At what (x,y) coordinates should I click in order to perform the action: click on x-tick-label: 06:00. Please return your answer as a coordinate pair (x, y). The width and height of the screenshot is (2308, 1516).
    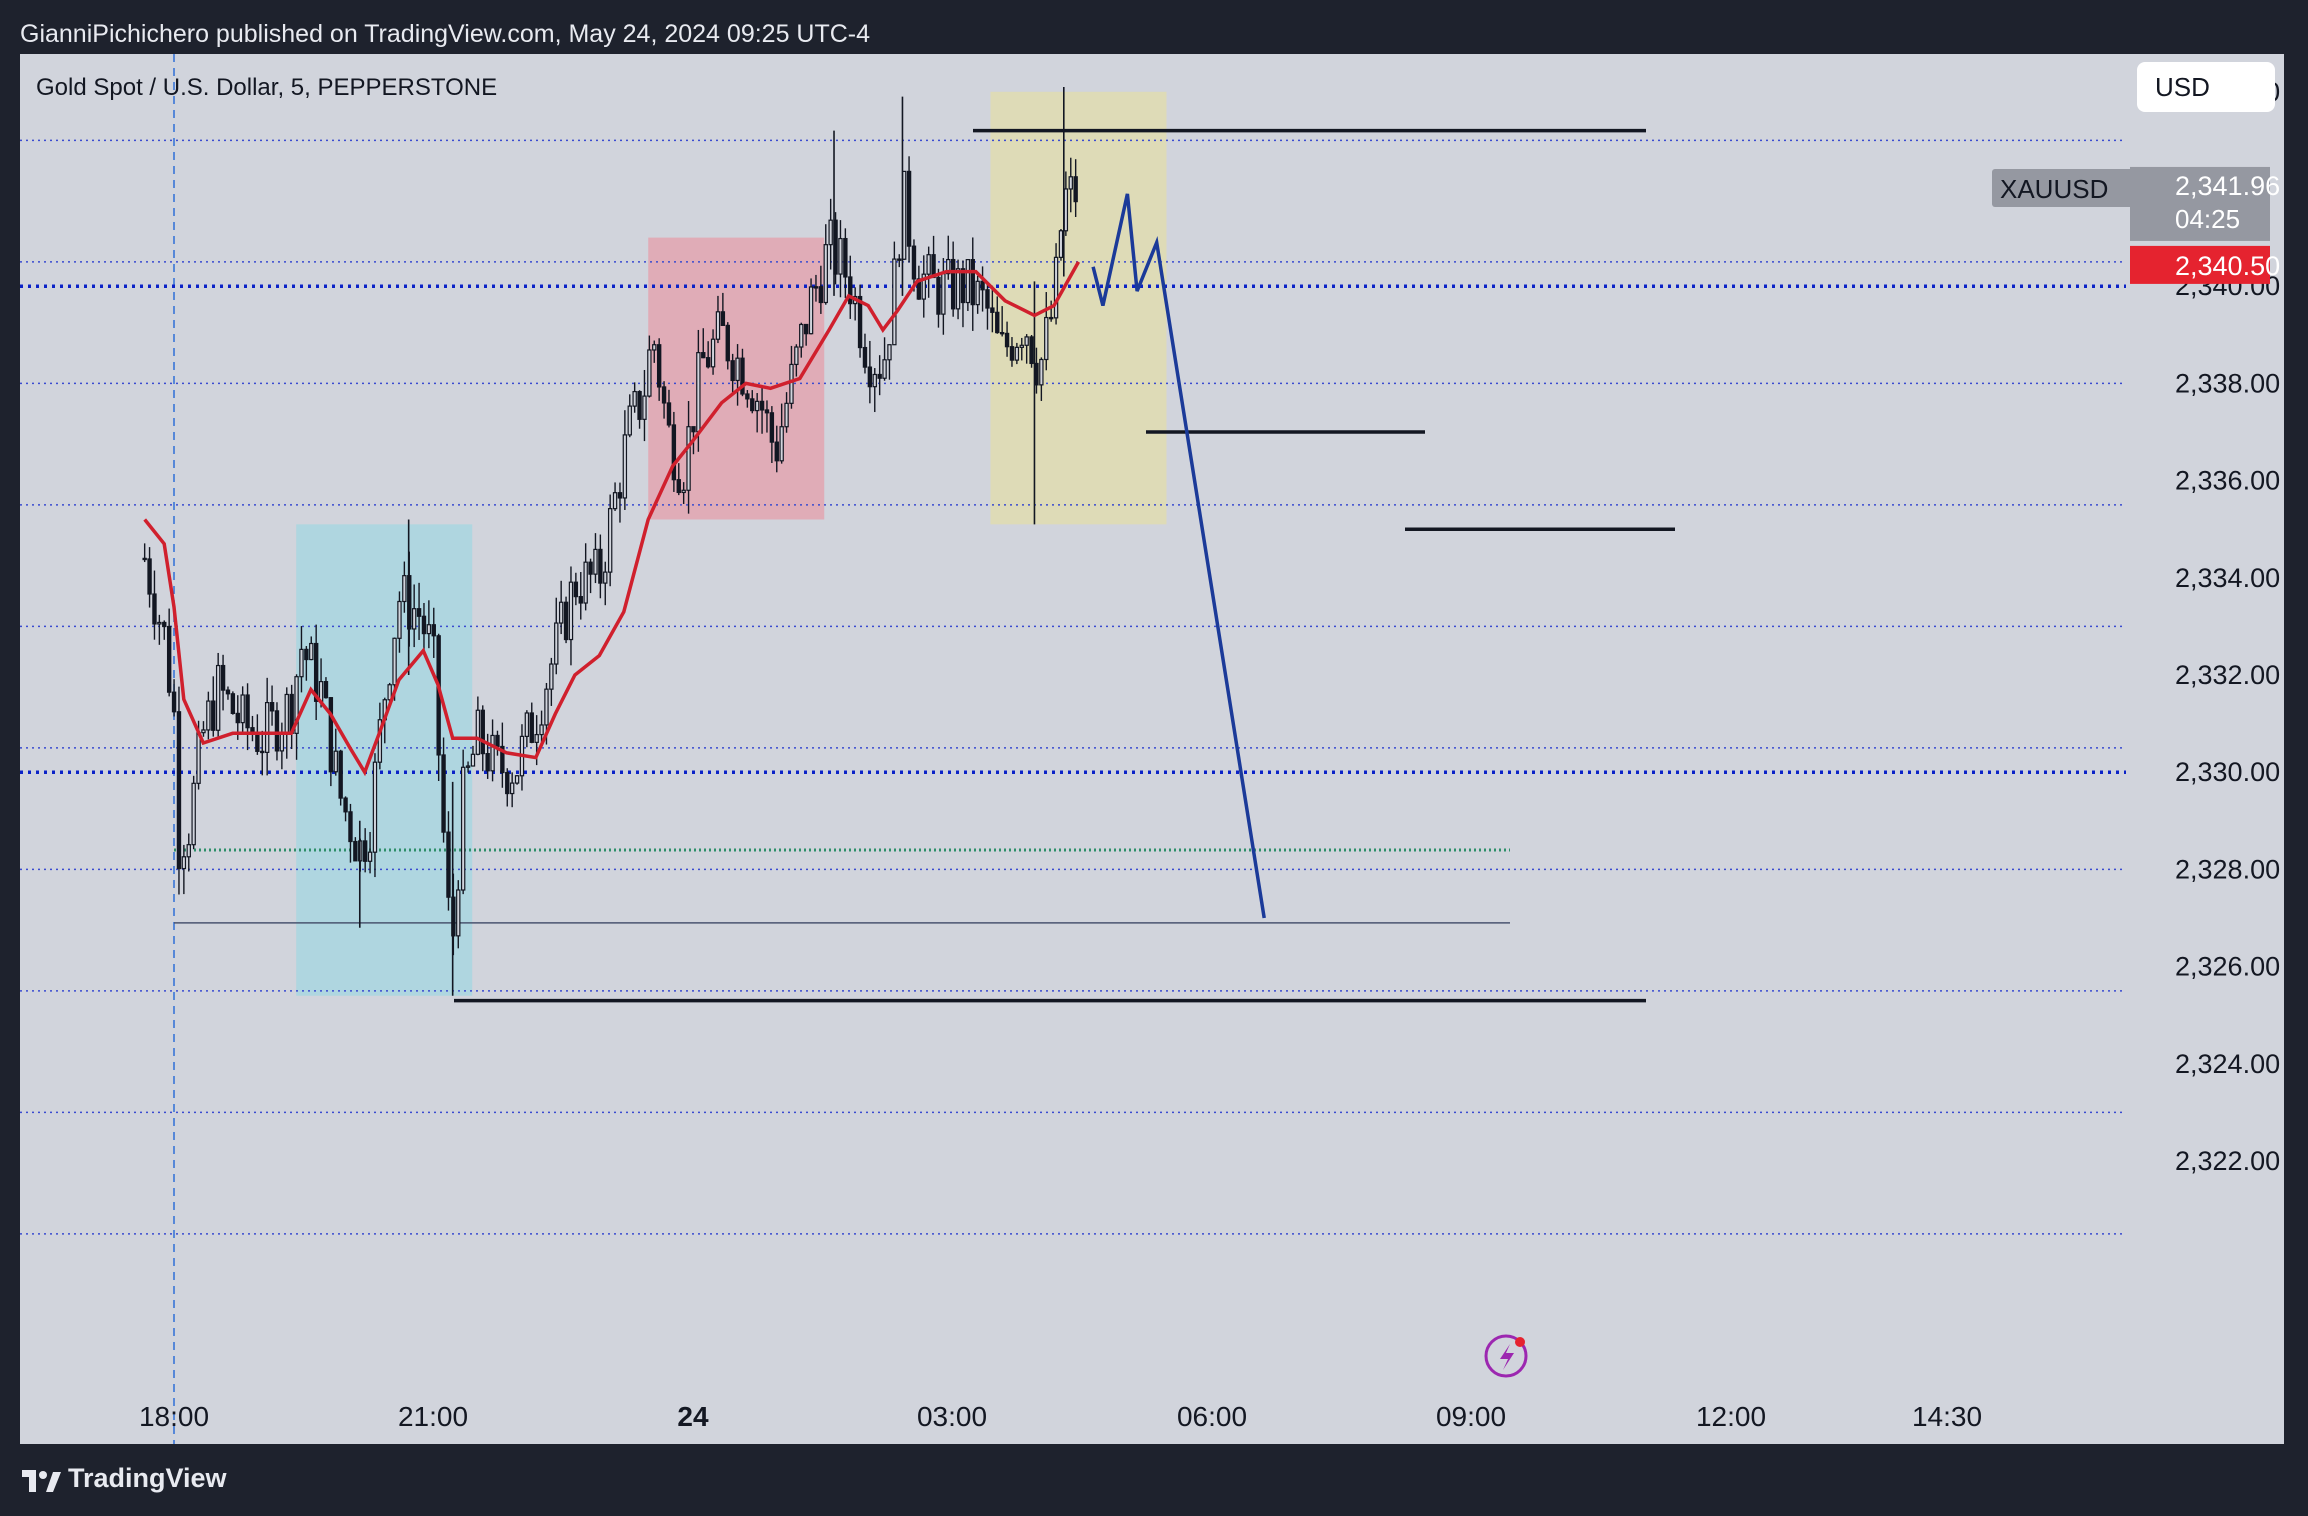
    Looking at the image, I should click on (1212, 1416).